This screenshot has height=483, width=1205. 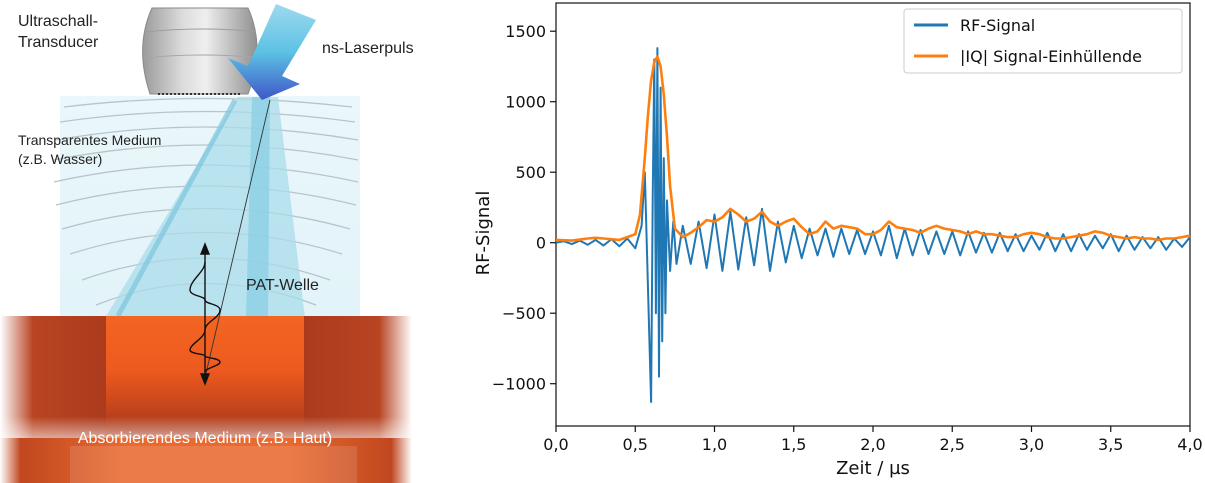 I want to click on x-tick-label: 4,0, so click(x=1189, y=444).